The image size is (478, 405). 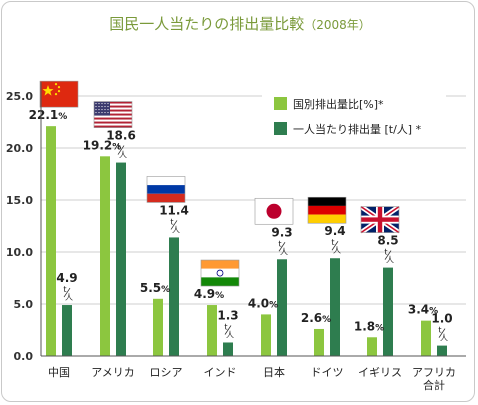 I want to click on share-value-label: 3.4%, so click(x=423, y=310).